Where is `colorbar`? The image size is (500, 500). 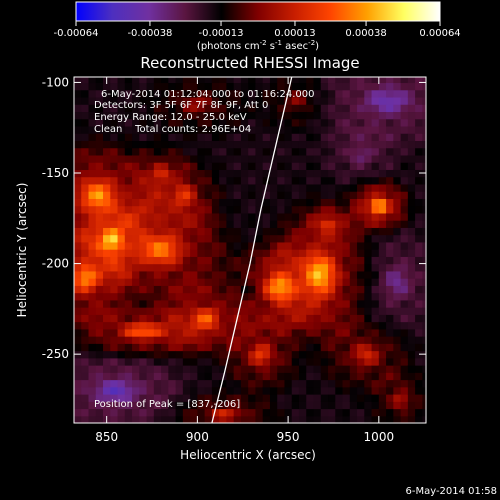 colorbar is located at coordinates (258, 11).